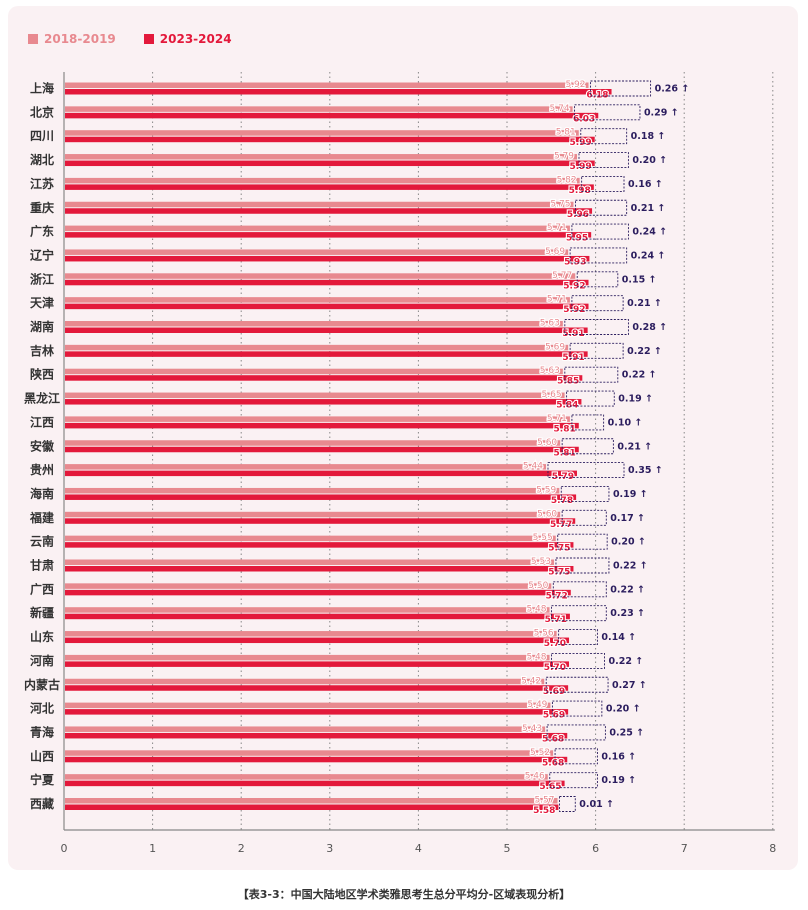  Describe the element at coordinates (418, 848) in the screenshot. I see `x-tick-label: 4` at that location.